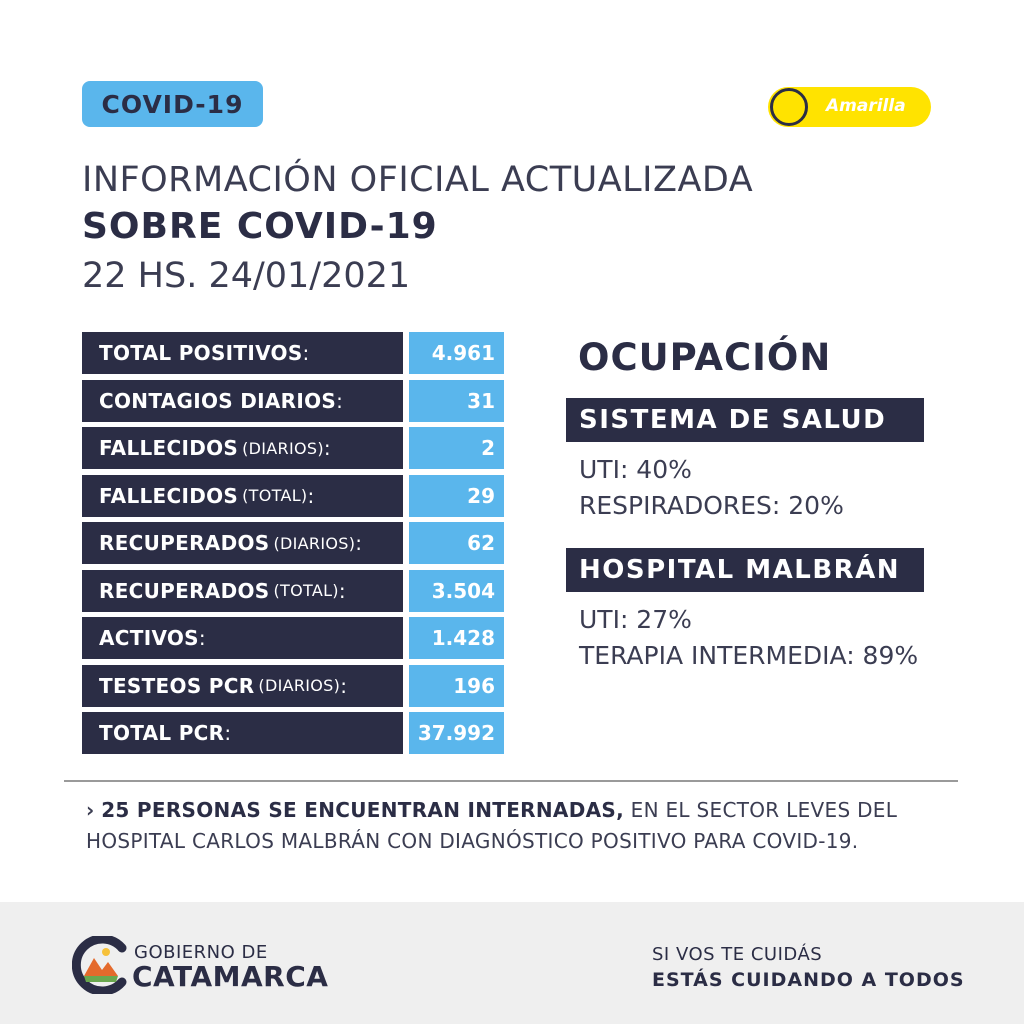 This screenshot has height=1024, width=1024. I want to click on stat-label: TOTAL POSITIVOS, so click(201, 353).